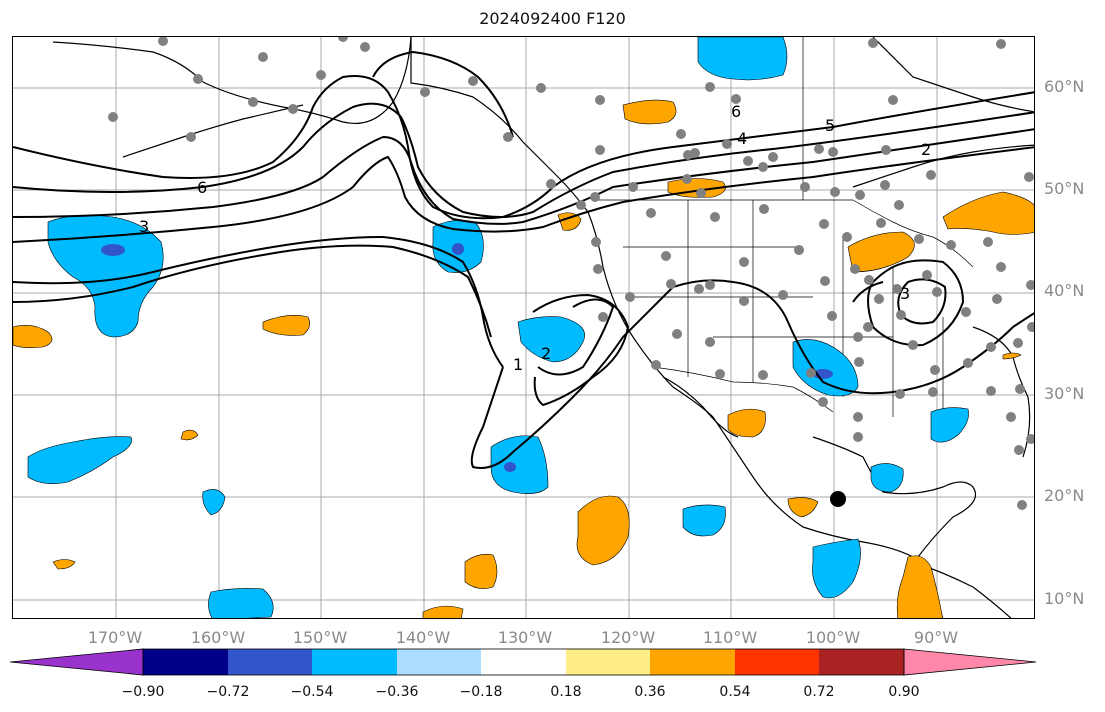  I want to click on lat-label-40n: 40°N, so click(1064, 290).